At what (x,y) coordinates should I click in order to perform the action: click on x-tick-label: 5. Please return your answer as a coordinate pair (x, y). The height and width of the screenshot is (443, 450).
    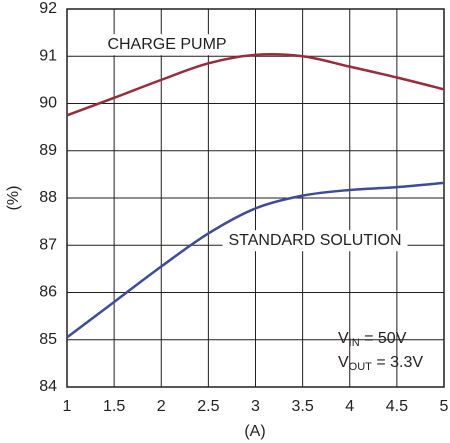
    Looking at the image, I should click on (444, 406).